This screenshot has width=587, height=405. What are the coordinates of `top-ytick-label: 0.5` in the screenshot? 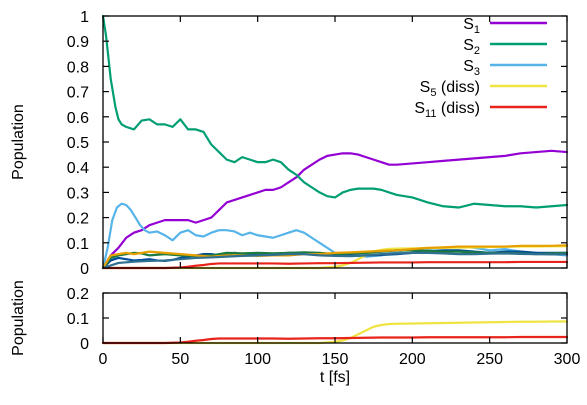 It's located at (78, 143).